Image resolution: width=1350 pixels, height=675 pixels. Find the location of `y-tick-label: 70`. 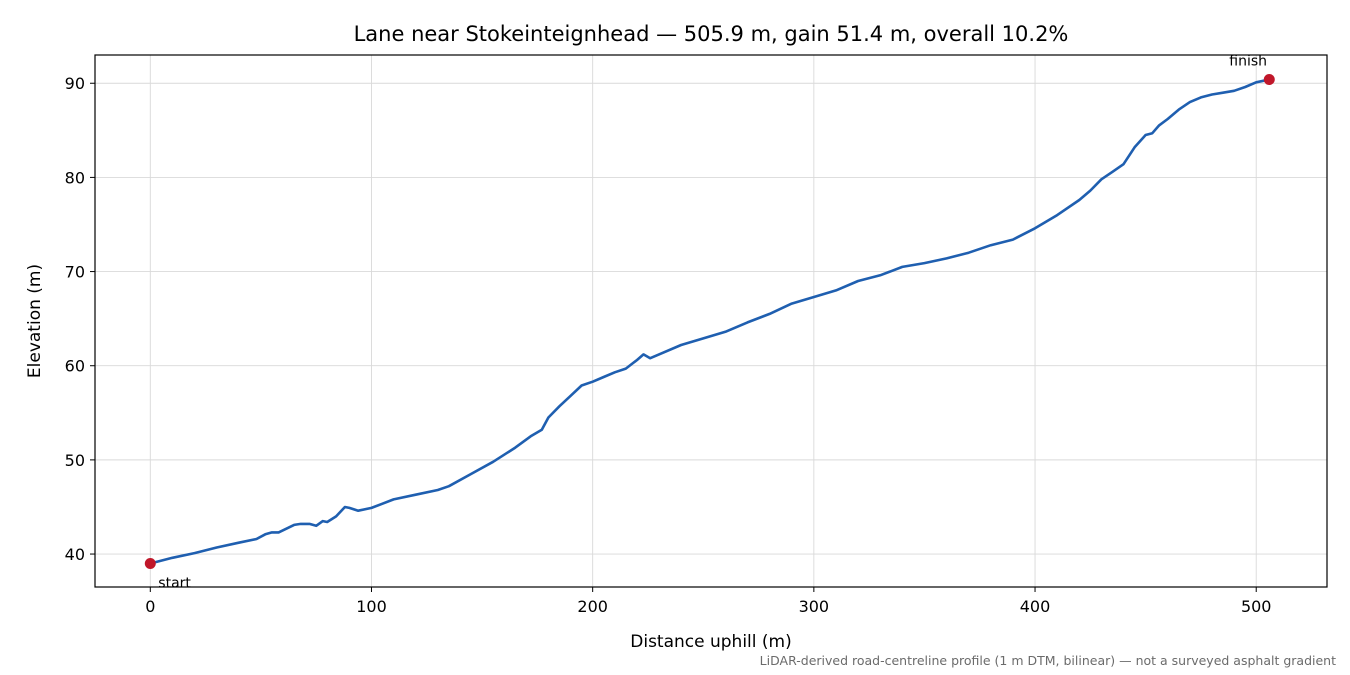

y-tick-label: 70 is located at coordinates (75, 272).